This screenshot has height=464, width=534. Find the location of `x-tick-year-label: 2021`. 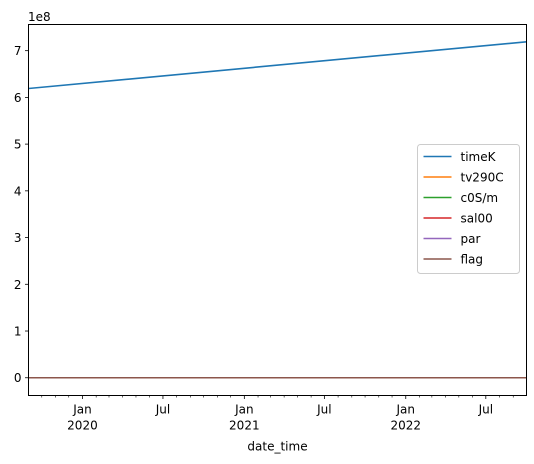

x-tick-year-label: 2021 is located at coordinates (244, 426).